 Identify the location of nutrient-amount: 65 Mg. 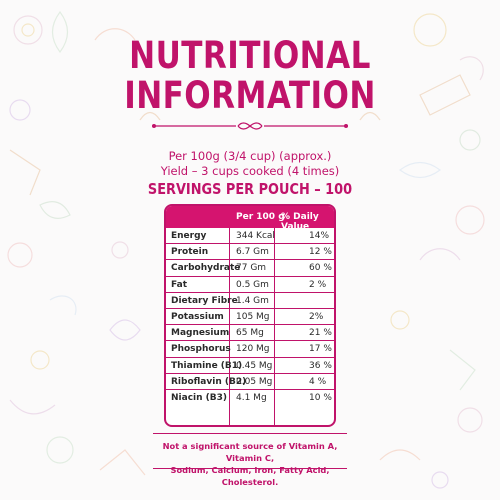
(250, 333).